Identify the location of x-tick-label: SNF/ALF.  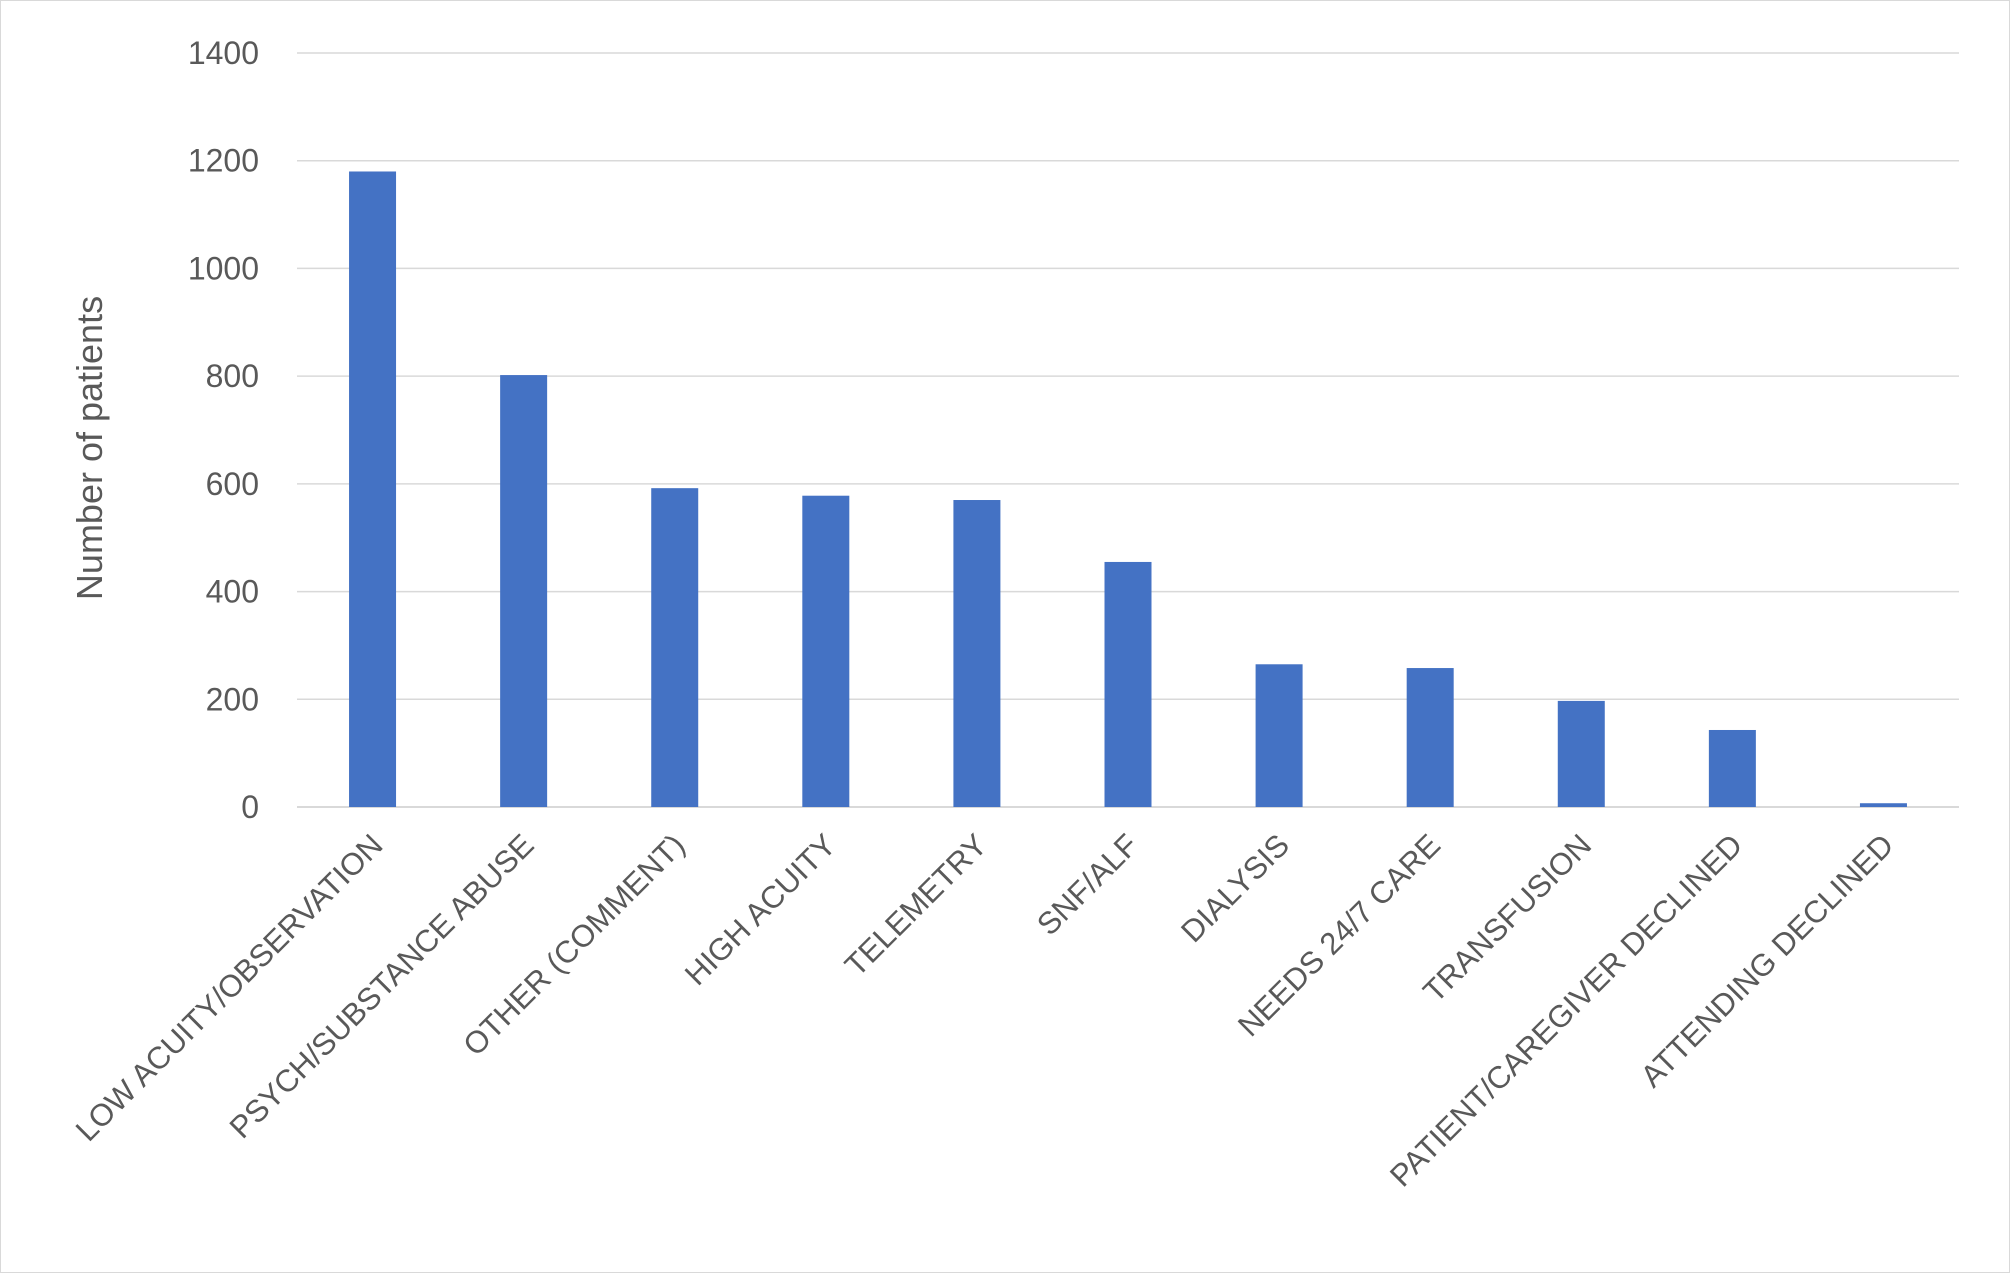
(1087, 884).